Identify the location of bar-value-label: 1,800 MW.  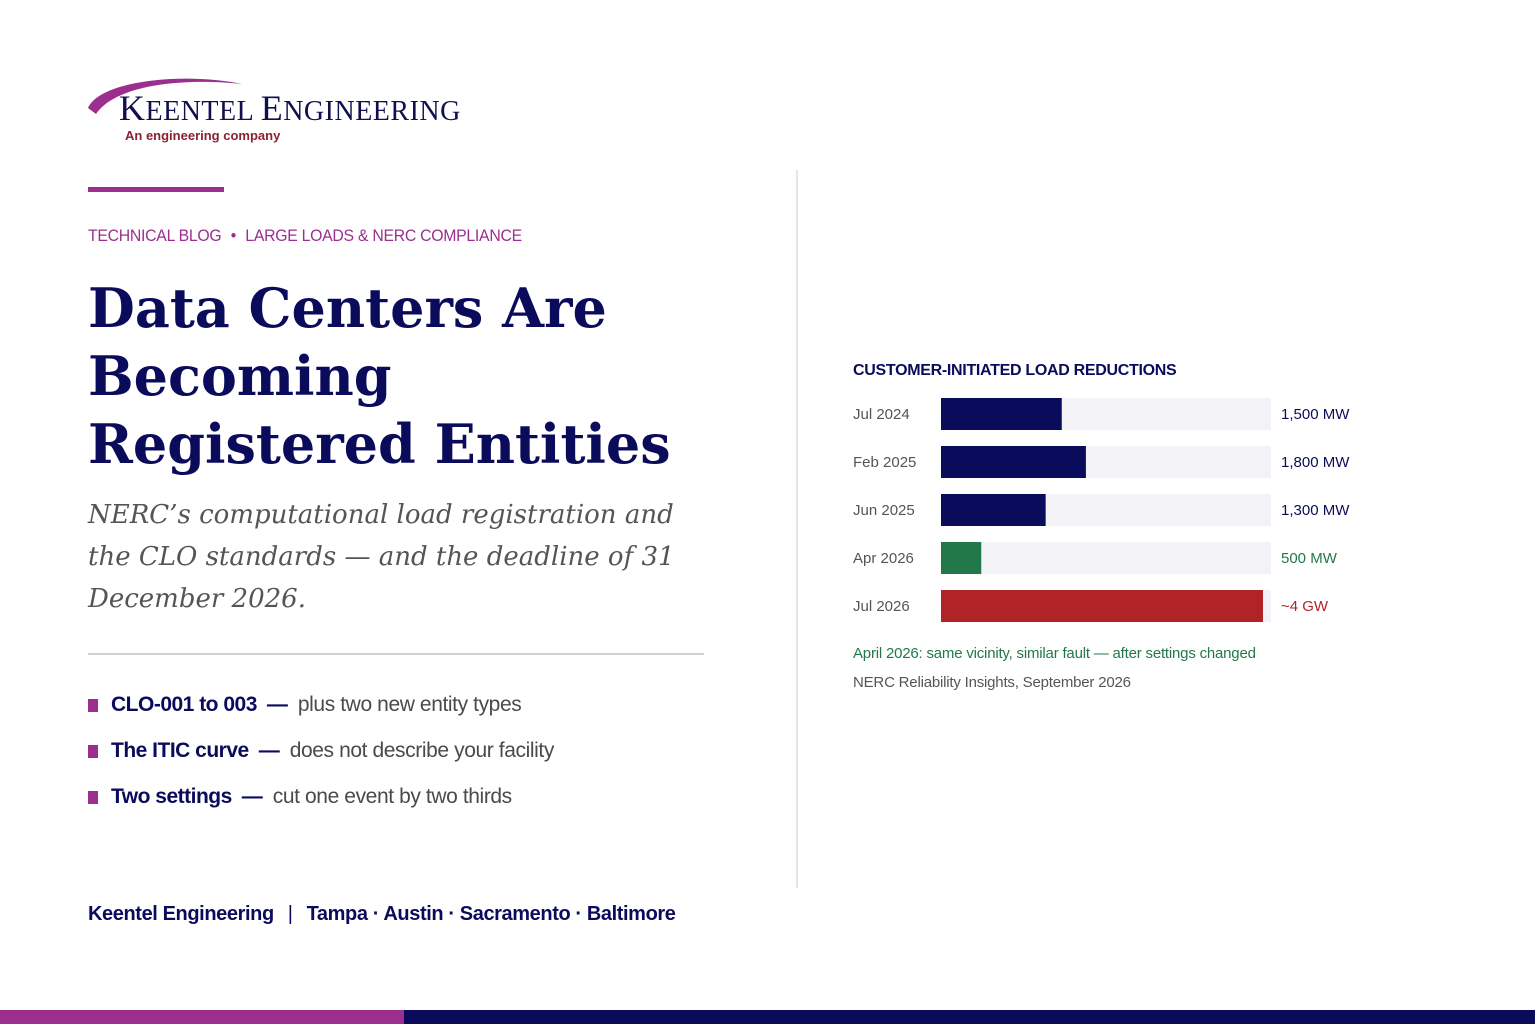
(1315, 462).